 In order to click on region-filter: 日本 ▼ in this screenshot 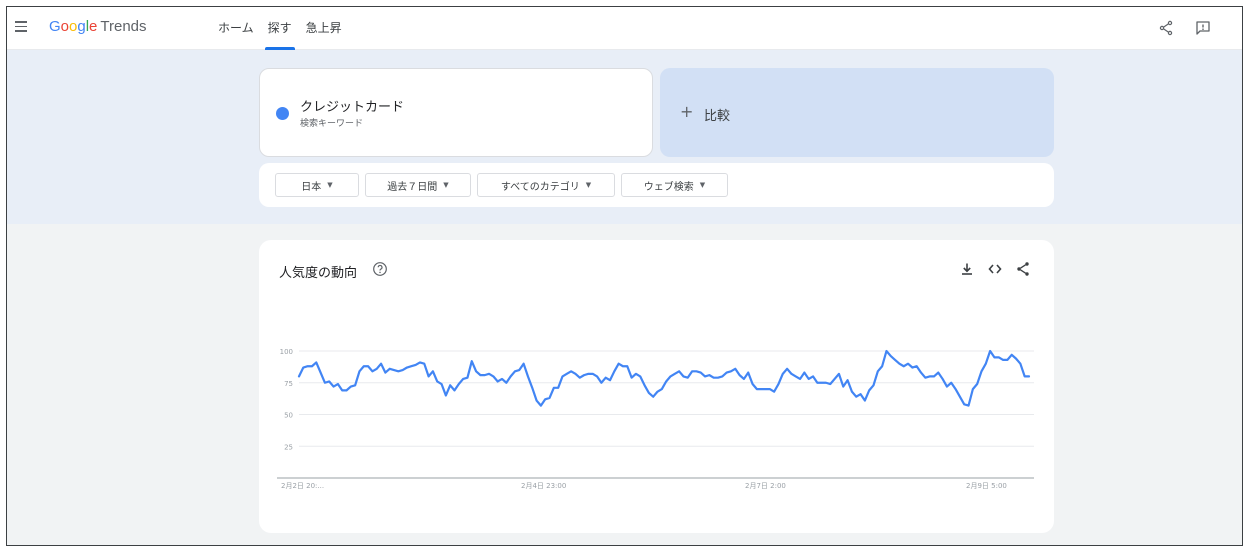, I will do `click(317, 185)`.